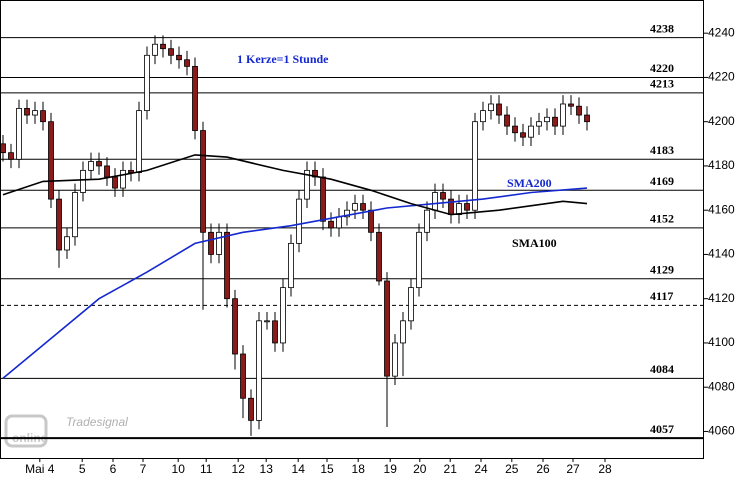  I want to click on level-label: 4152, so click(662, 219).